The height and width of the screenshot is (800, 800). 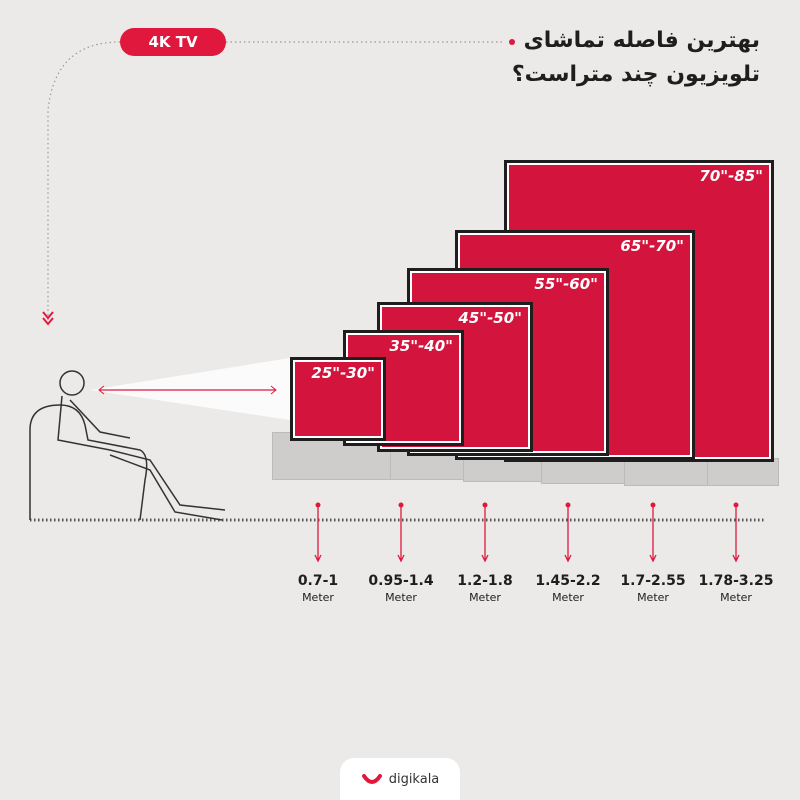 I want to click on page-title: بهترین فاصله تماشای تلویزیون چند متراست؟, so click(x=635, y=57).